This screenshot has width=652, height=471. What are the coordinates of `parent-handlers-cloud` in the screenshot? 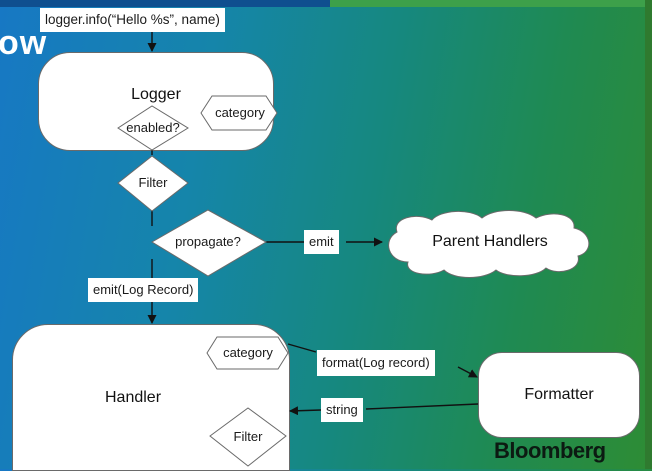 It's located at (489, 244).